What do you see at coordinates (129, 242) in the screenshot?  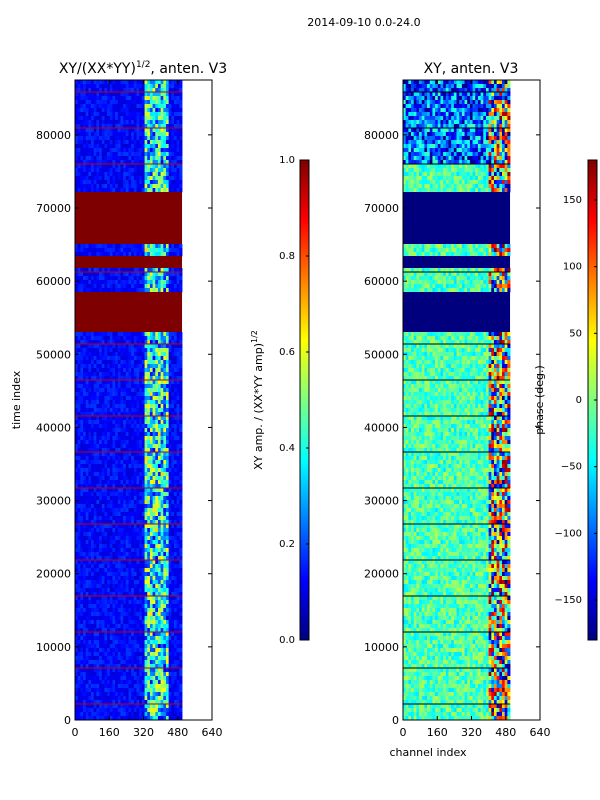 I see `heatmap-flagged-cell` at bounding box center [129, 242].